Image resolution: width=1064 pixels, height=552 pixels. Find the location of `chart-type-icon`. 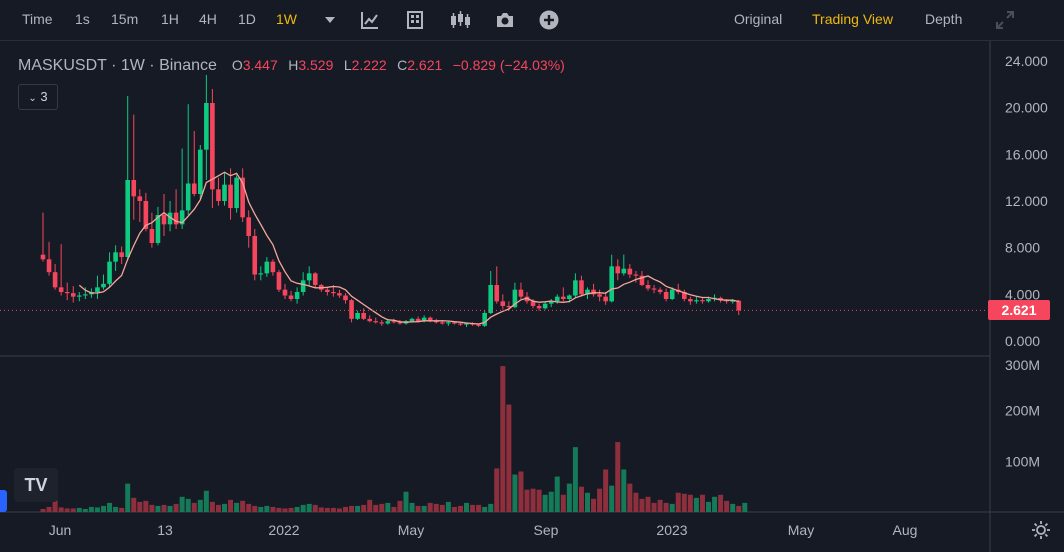

chart-type-icon is located at coordinates (415, 20).